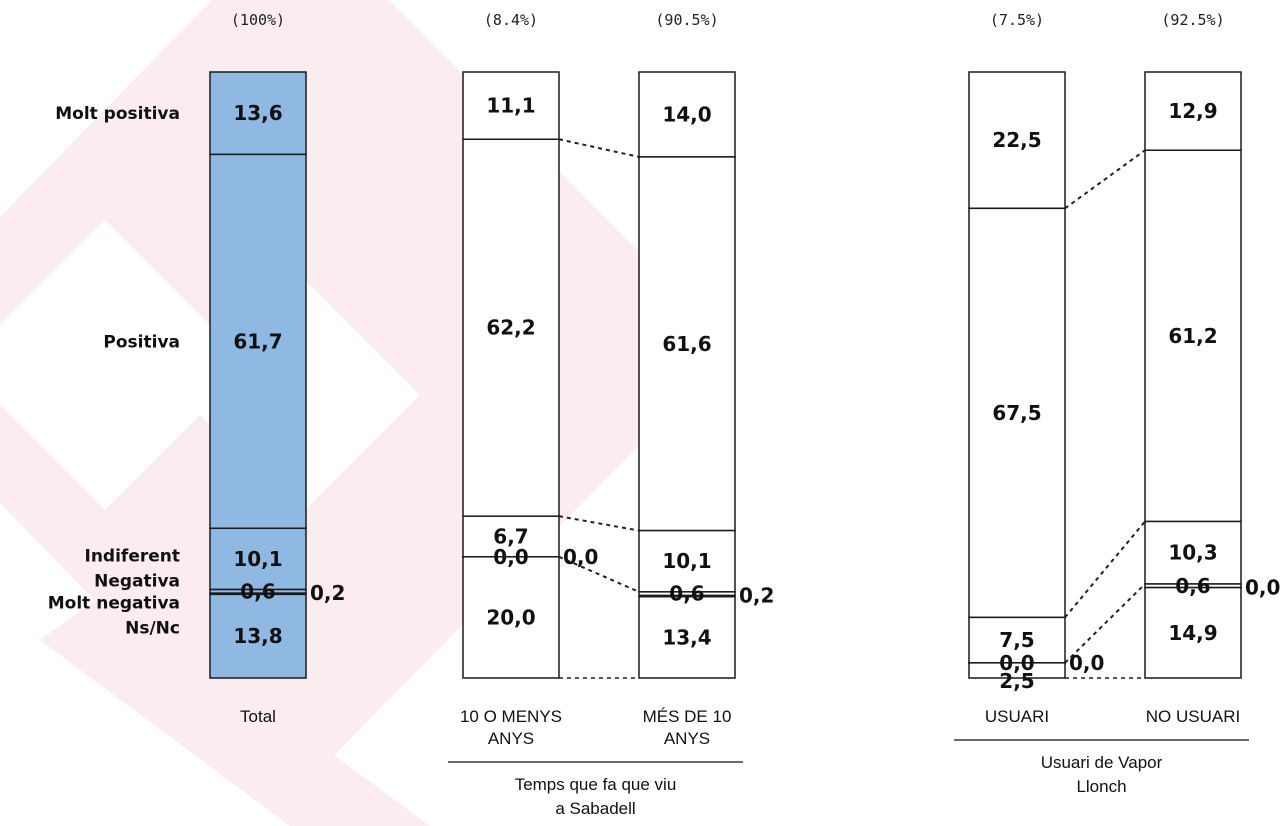  What do you see at coordinates (125, 365) in the screenshot?
I see `watermark-shape-inner-left` at bounding box center [125, 365].